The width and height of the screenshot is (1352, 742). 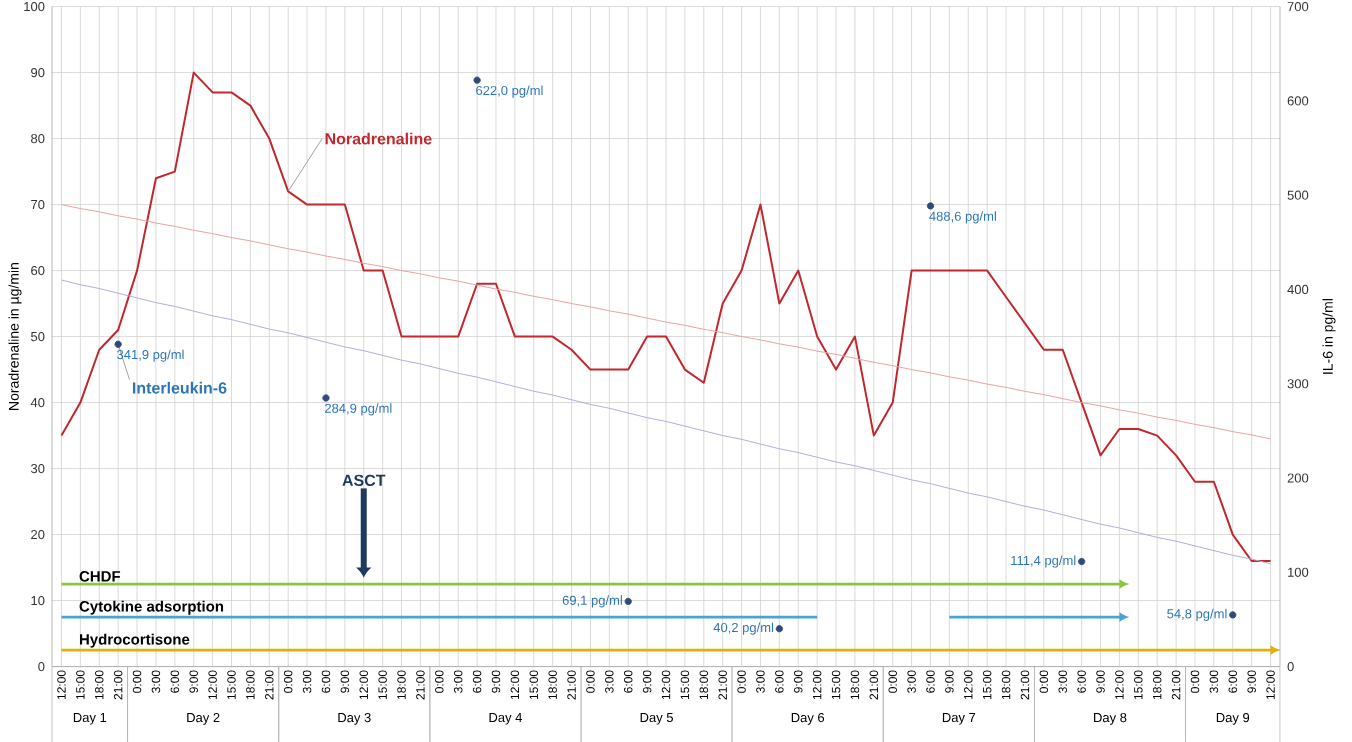 What do you see at coordinates (378, 138) in the screenshot?
I see `text: Noradrenaline` at bounding box center [378, 138].